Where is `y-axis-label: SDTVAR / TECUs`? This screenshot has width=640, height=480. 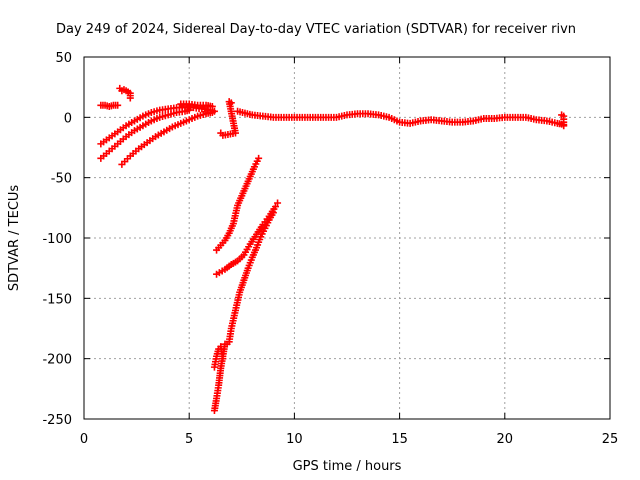
y-axis-label: SDTVAR / TECUs is located at coordinates (14, 238).